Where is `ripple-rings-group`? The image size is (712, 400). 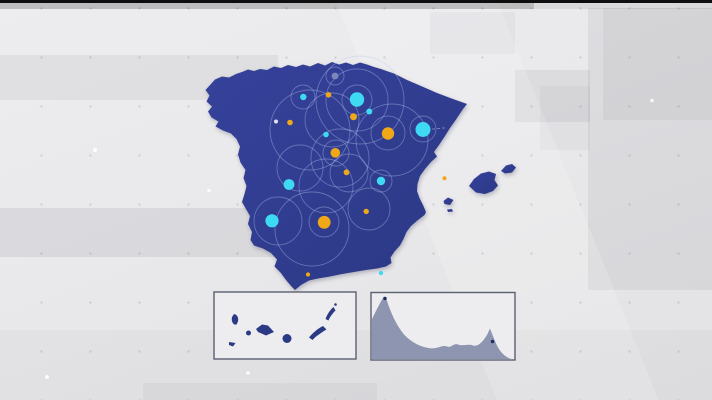 ripple-rings-group is located at coordinates (345, 161).